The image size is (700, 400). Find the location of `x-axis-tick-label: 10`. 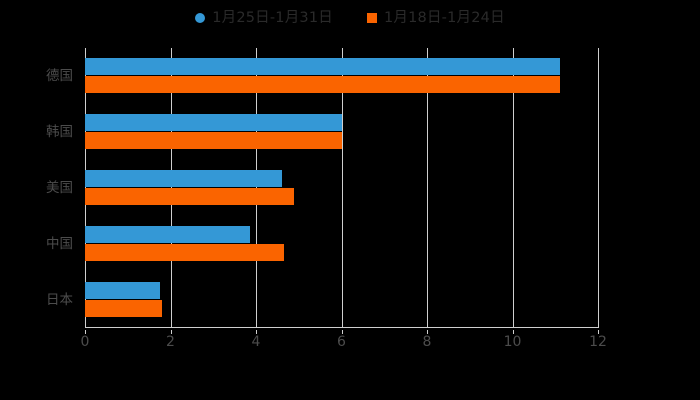

x-axis-tick-label: 10 is located at coordinates (512, 342).